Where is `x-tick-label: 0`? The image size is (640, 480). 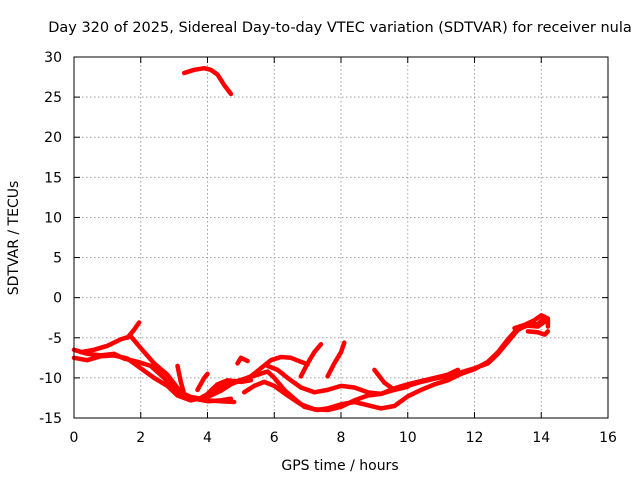 x-tick-label: 0 is located at coordinates (74, 438).